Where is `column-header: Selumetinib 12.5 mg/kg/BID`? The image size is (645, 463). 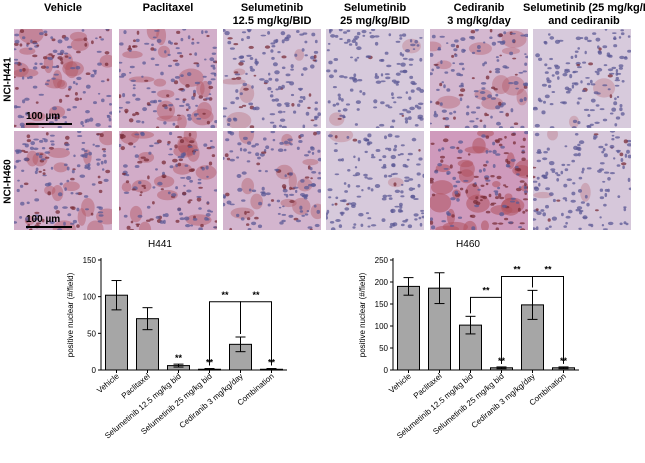
column-header: Selumetinib 12.5 mg/kg/BID is located at coordinates (272, 15).